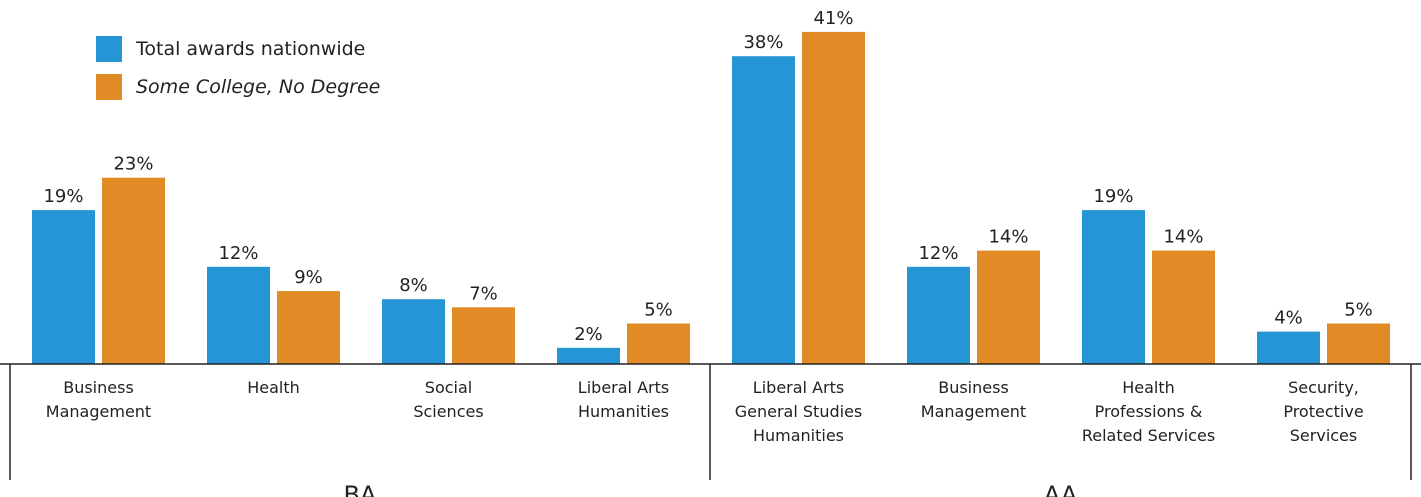  Describe the element at coordinates (109, 87) in the screenshot. I see `legend-swatch-some-college` at that location.